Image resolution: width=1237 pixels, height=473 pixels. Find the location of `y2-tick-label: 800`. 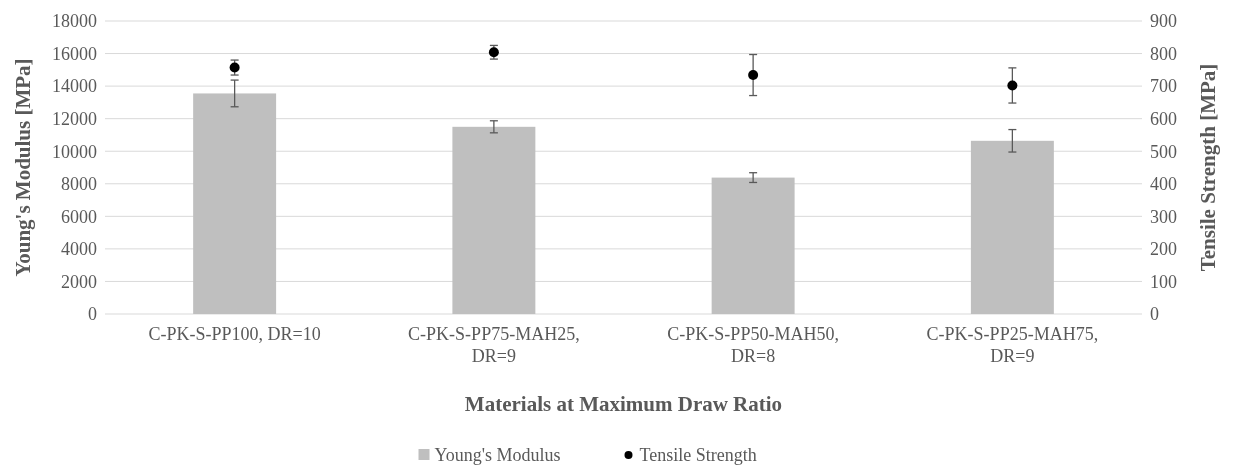

y2-tick-label: 800 is located at coordinates (1163, 53).